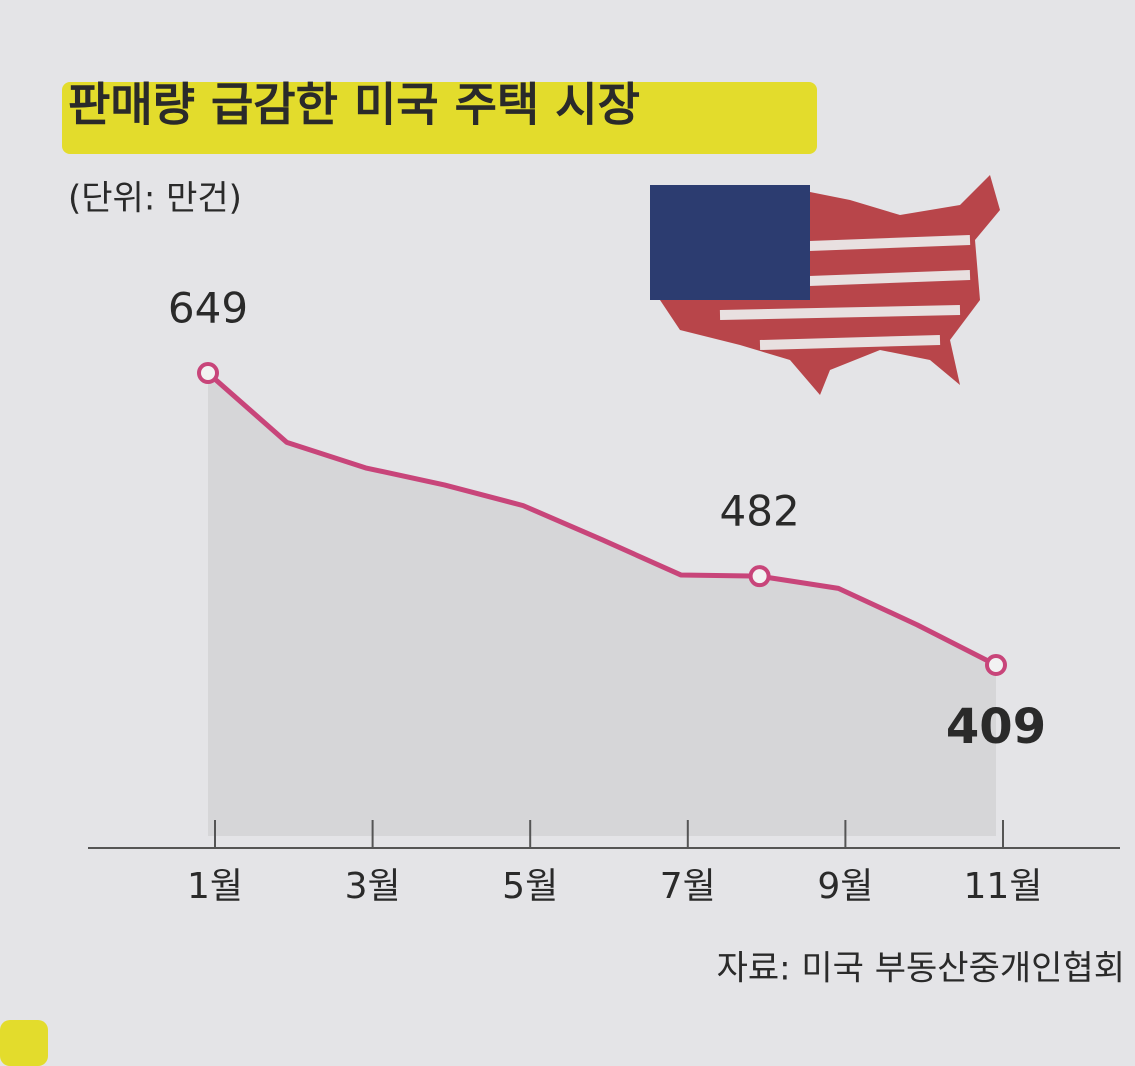 The image size is (1135, 1066). I want to click on title-highlight, so click(439, 118).